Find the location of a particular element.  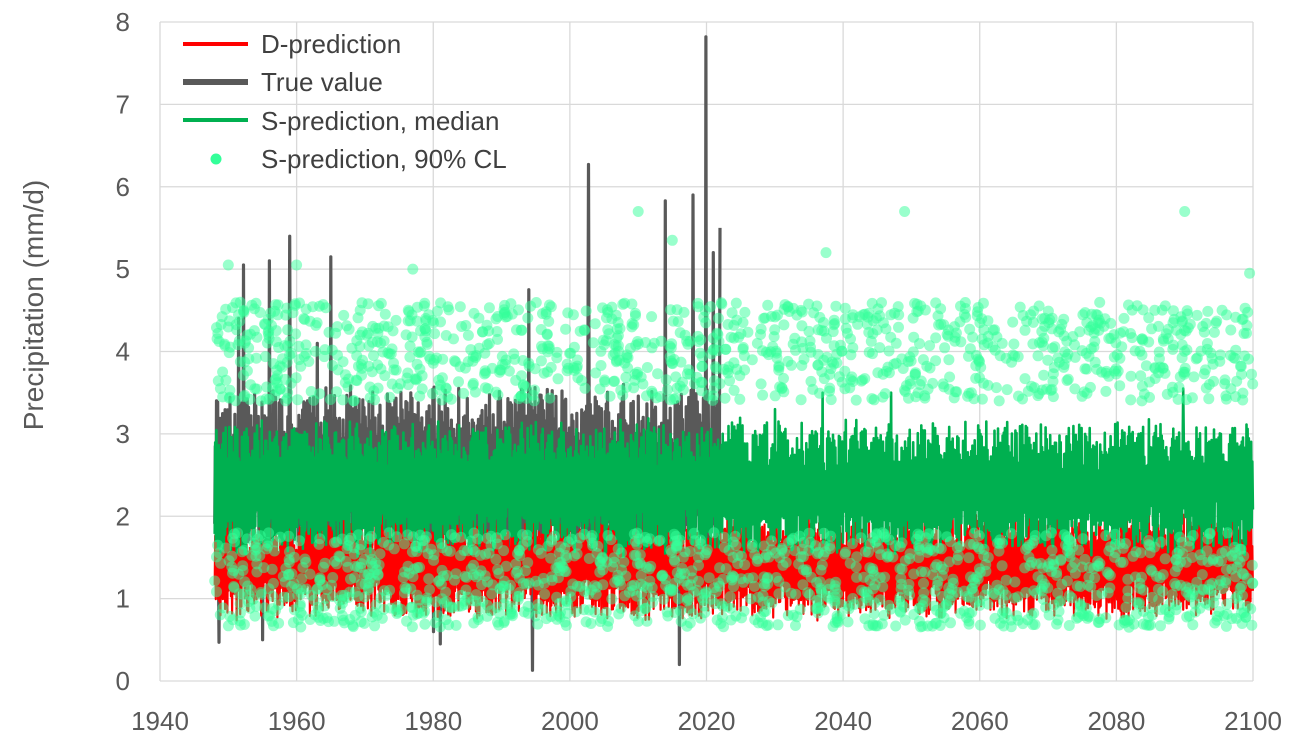

y-tick-label: 6 is located at coordinates (123, 187).